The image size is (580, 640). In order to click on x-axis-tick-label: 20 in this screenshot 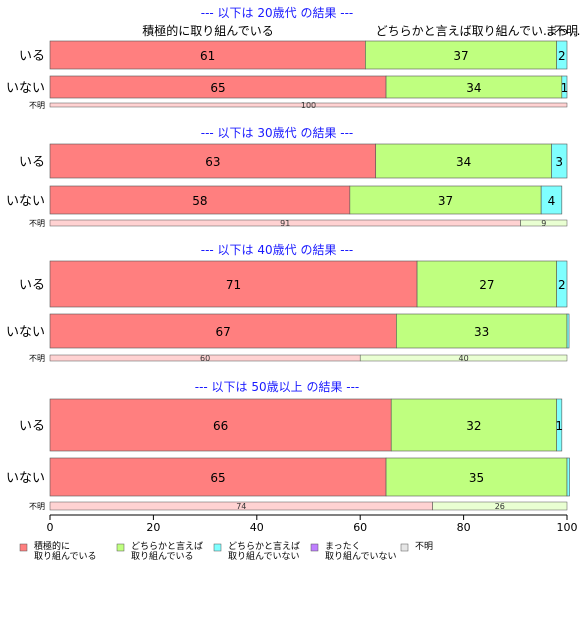, I will do `click(153, 527)`.